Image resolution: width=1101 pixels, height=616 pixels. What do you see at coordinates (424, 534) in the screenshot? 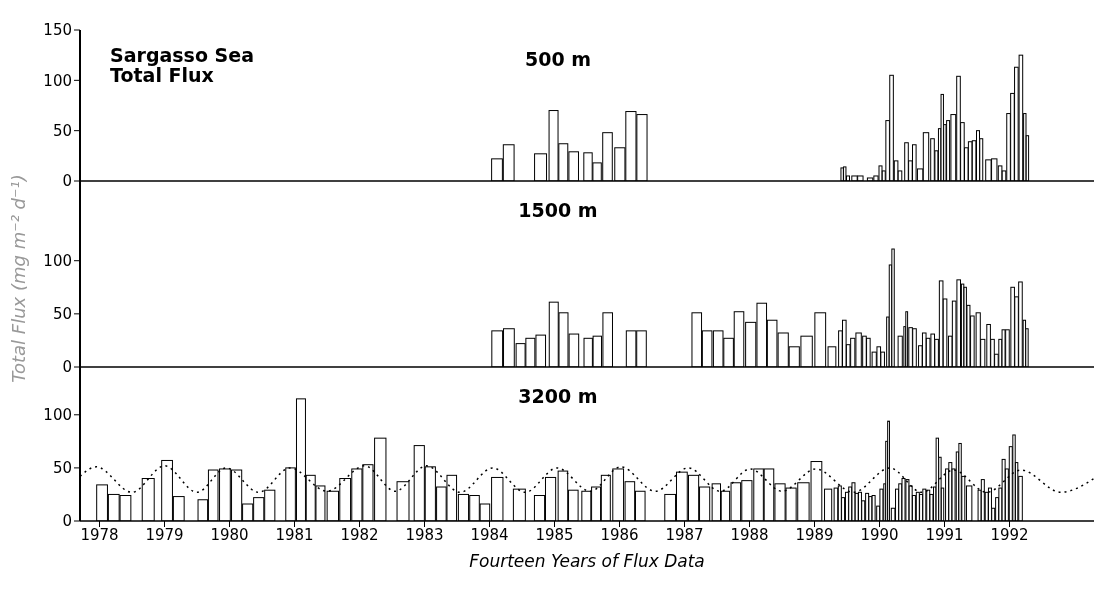
I see `x-tick-label: 1983` at bounding box center [424, 534].